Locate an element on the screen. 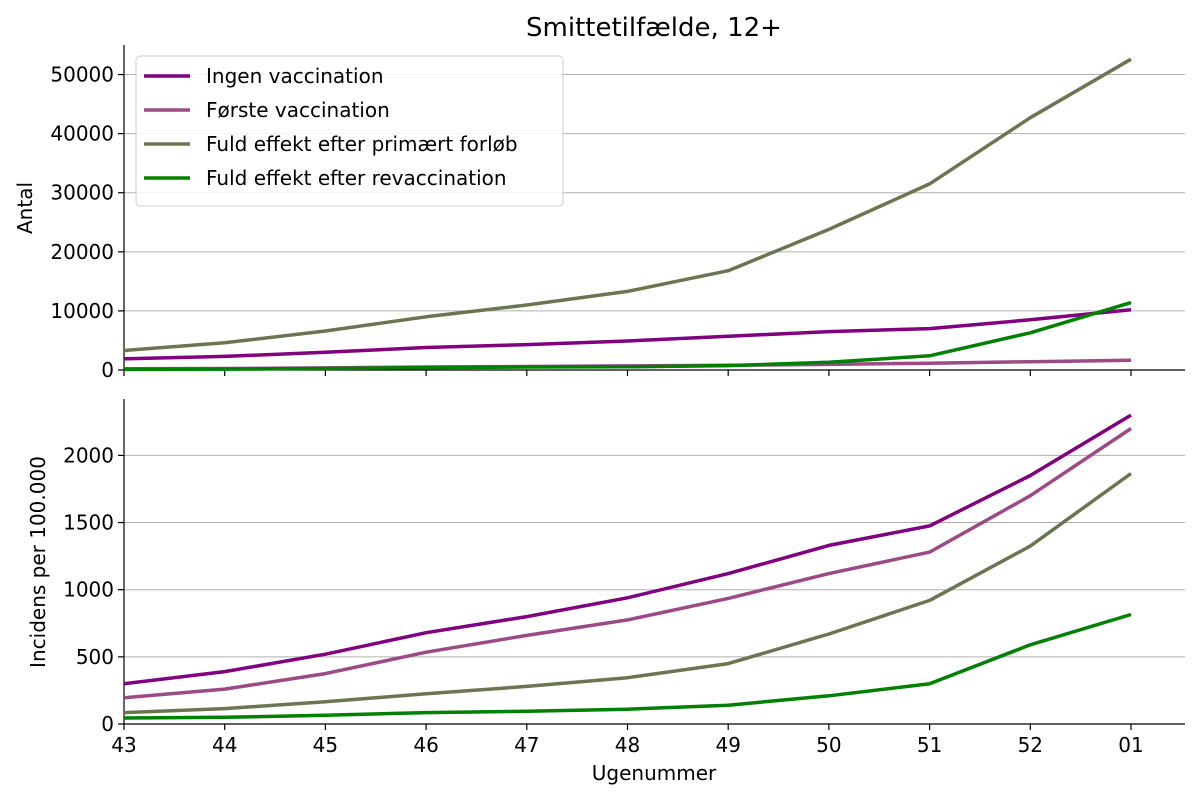 The width and height of the screenshot is (1200, 800). x-tick-label: 46 is located at coordinates (425, 745).